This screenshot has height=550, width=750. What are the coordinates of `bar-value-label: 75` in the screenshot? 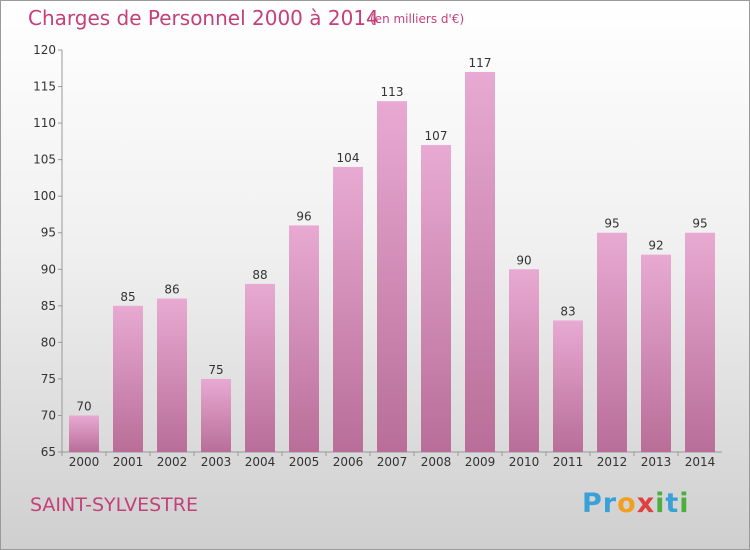 It's located at (215, 370).